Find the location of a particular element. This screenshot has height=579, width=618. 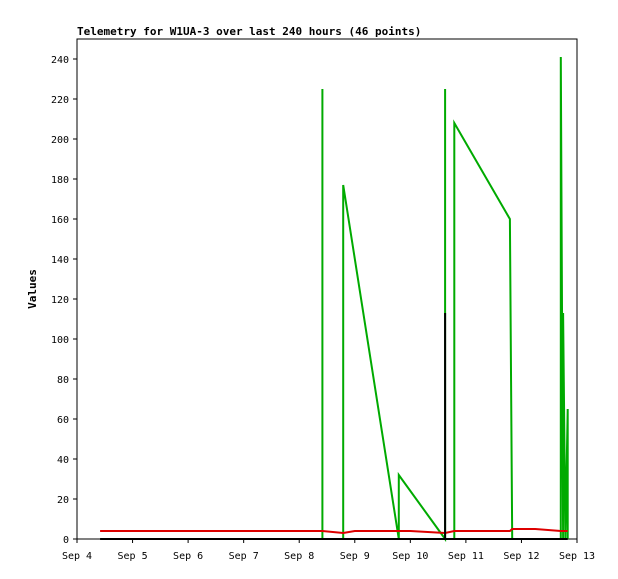

y-tick-label: 80 is located at coordinates (63, 380).